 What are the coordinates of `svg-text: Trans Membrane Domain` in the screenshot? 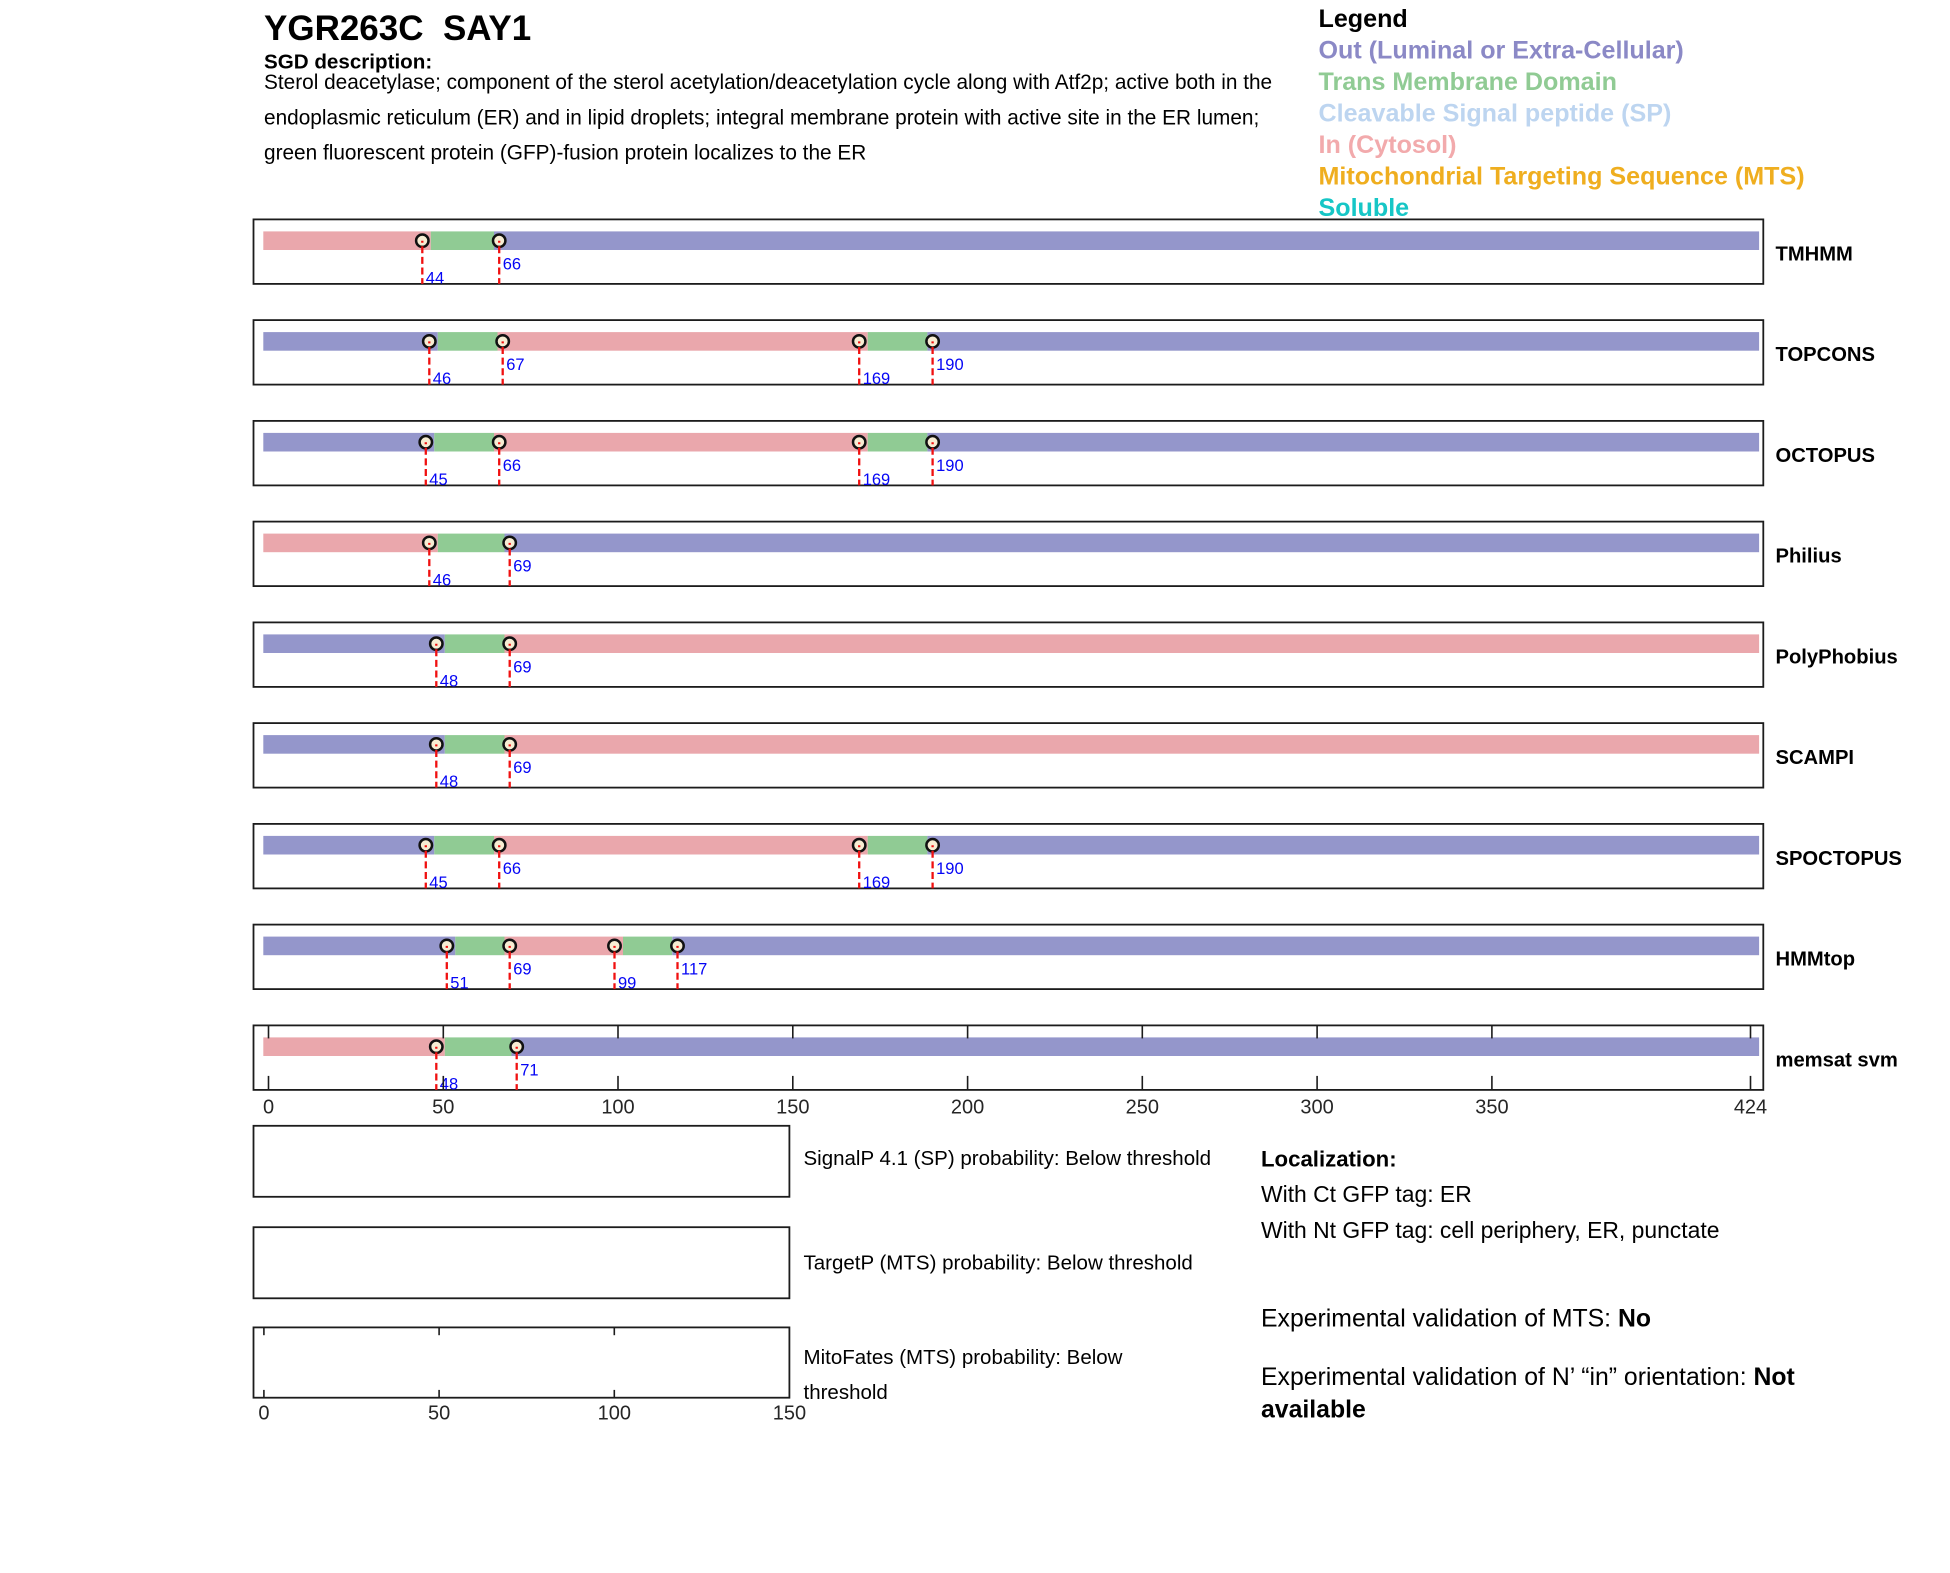 It's located at (1468, 82).